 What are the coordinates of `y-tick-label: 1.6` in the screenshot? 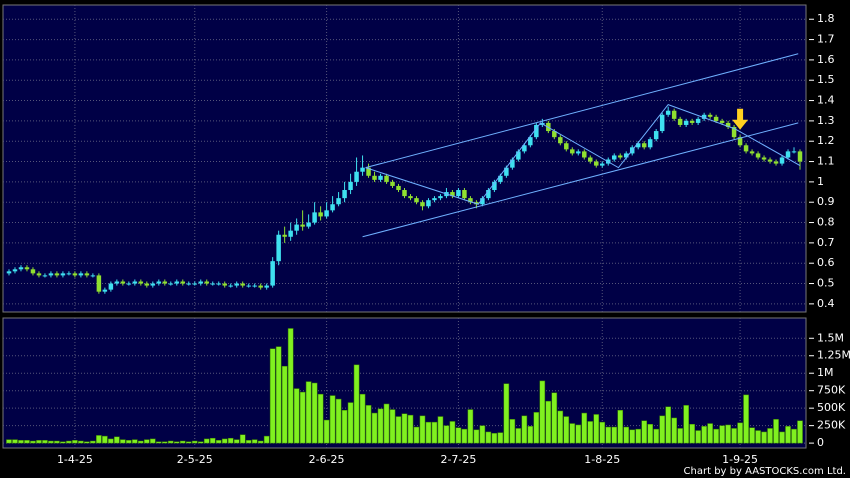 It's located at (826, 59).